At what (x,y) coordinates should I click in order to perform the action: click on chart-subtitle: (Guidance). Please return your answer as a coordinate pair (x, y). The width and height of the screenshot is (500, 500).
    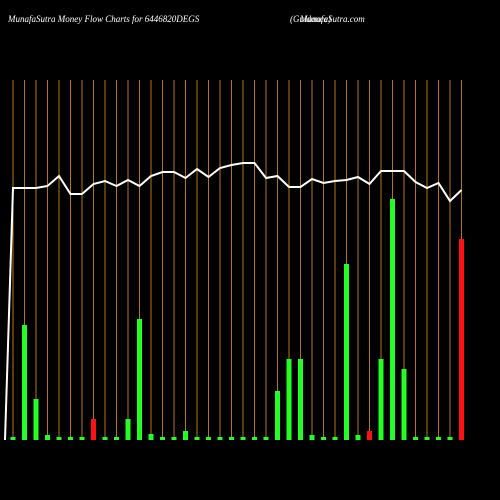
    Looking at the image, I should click on (310, 19).